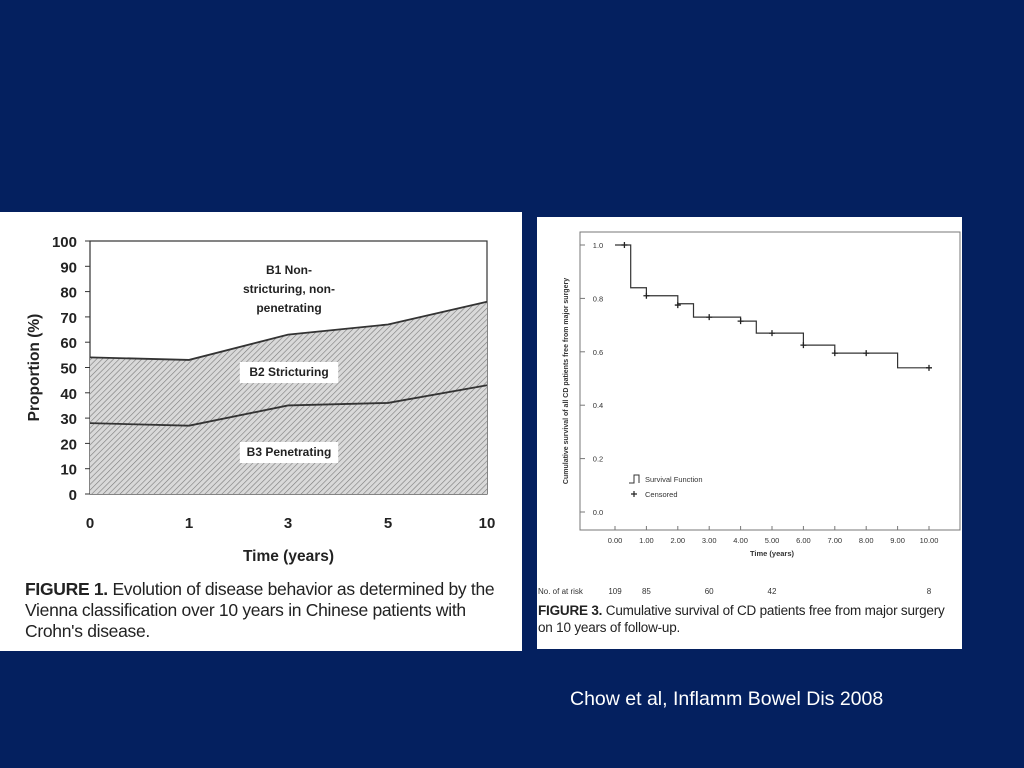 The width and height of the screenshot is (1024, 768). I want to click on y-tick-label: 40, so click(68, 394).